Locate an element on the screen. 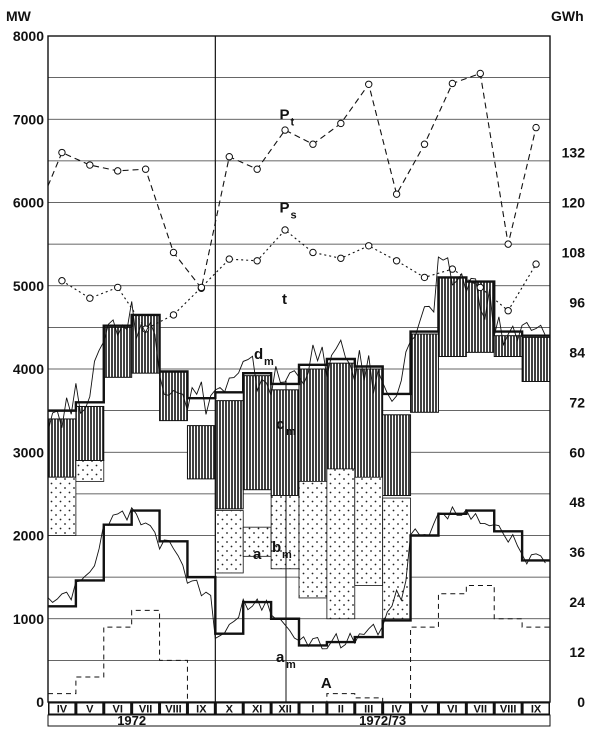  year-strip is located at coordinates (299, 720).